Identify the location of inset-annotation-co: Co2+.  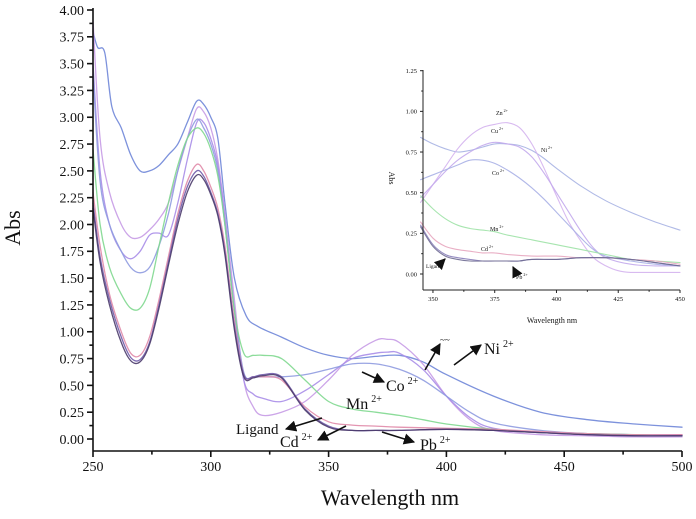
(498, 172).